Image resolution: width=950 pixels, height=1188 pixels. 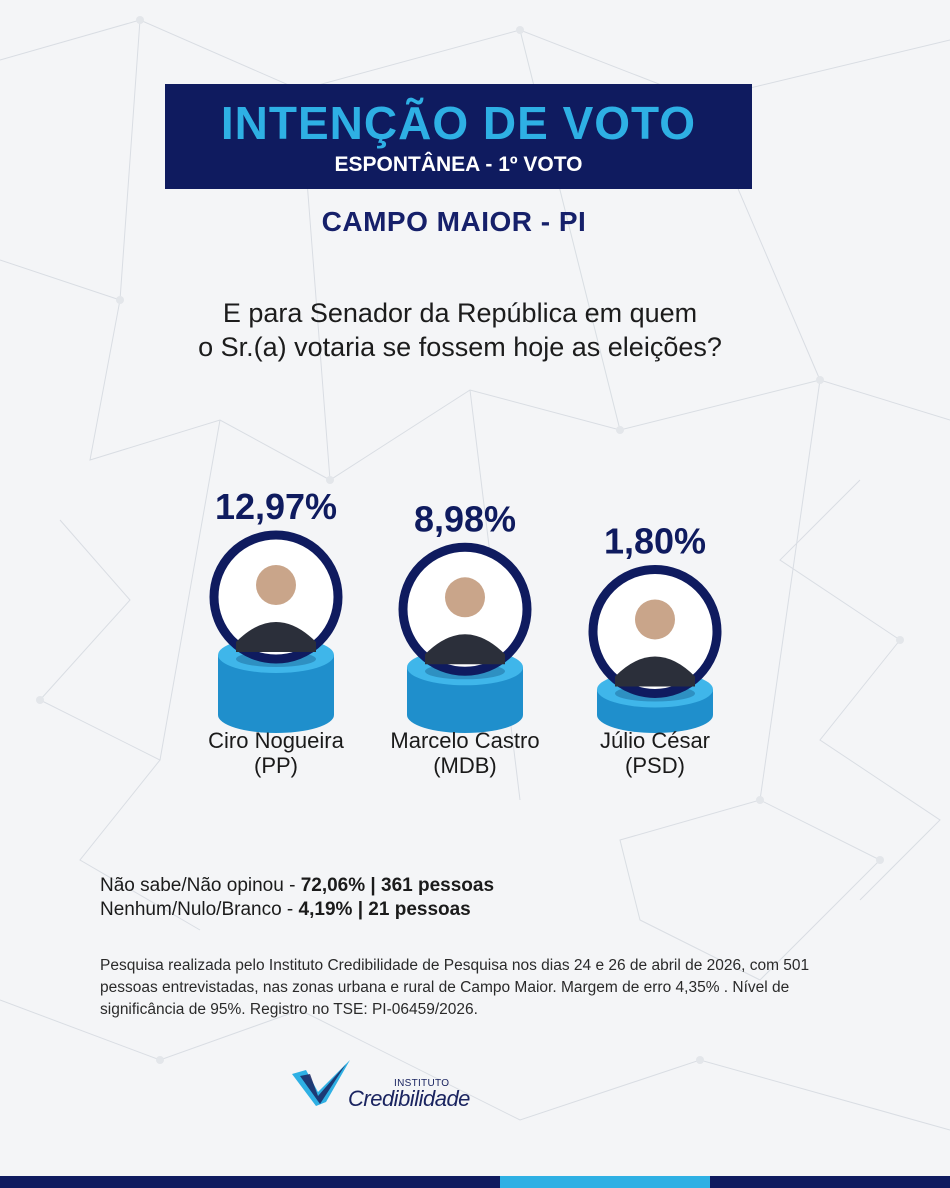 I want to click on none-row: Nenhum/Nulo/Branco - 4,19% | 21 pessoas, so click(x=297, y=910).